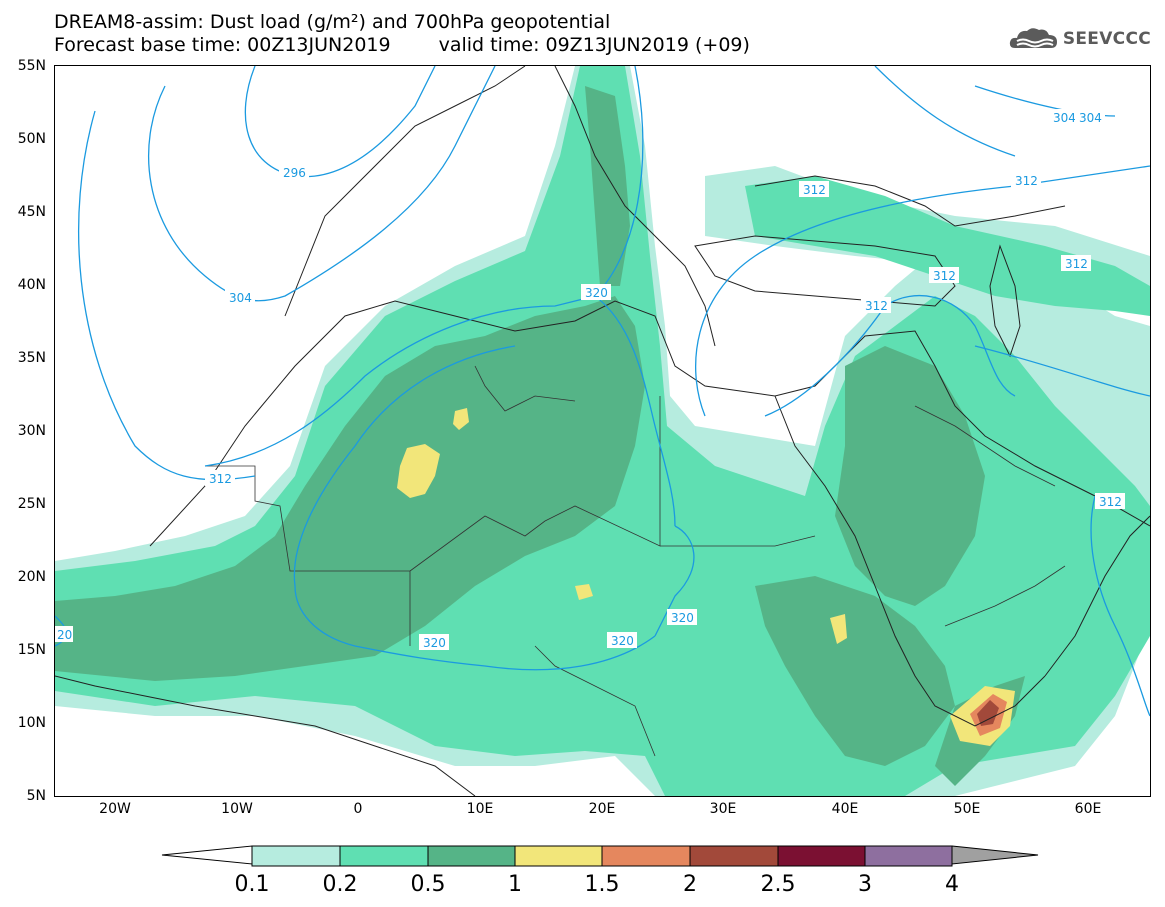 This screenshot has width=1165, height=907. I want to click on lat-label: 45N, so click(31, 212).